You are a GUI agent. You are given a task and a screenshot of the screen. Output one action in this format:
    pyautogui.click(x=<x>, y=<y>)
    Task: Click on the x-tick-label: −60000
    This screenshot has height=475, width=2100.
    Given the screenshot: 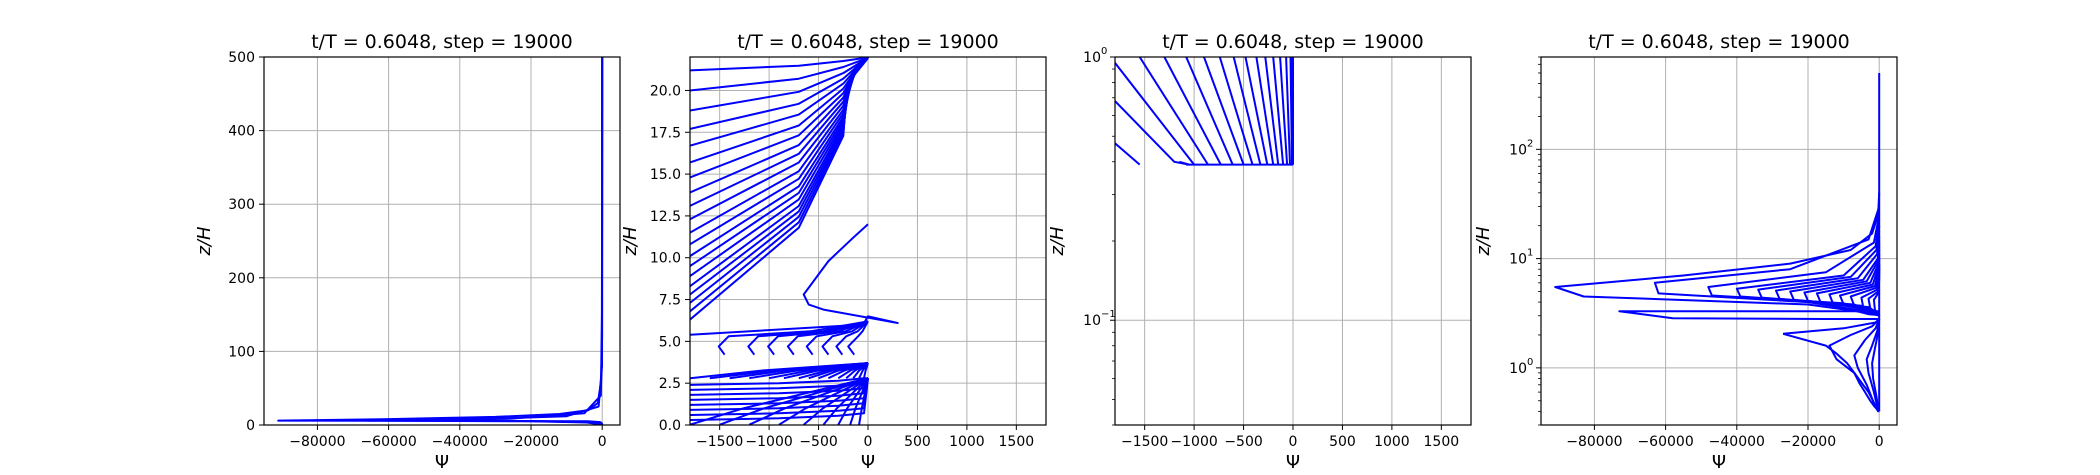 What is the action you would take?
    pyautogui.click(x=1665, y=442)
    